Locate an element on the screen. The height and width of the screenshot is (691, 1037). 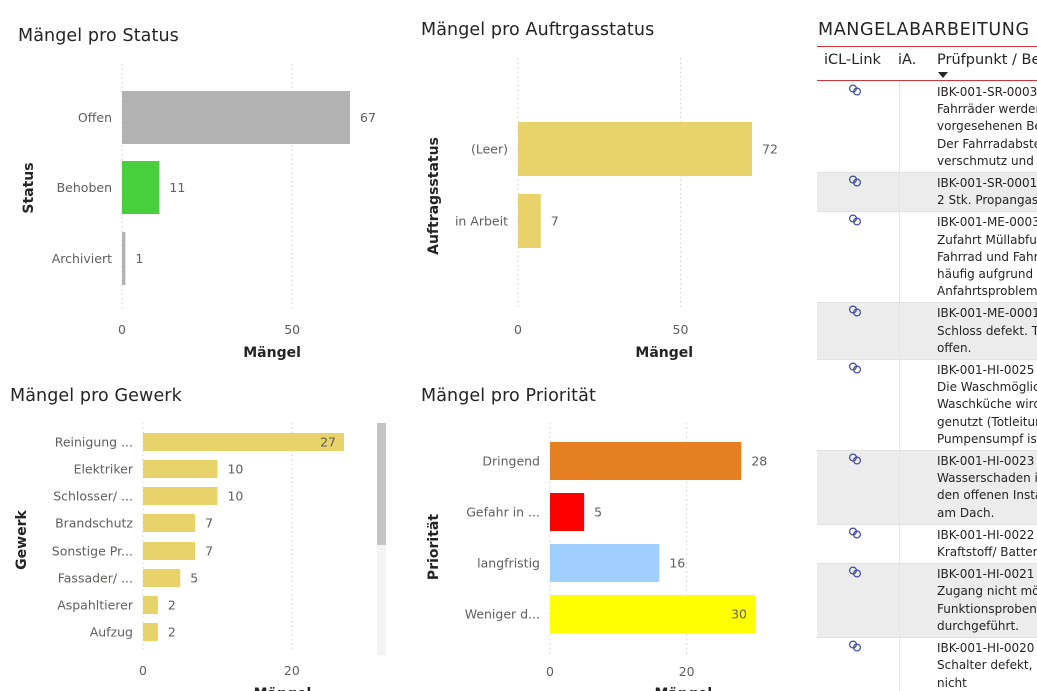
category-label: Dringend is located at coordinates (511, 461).